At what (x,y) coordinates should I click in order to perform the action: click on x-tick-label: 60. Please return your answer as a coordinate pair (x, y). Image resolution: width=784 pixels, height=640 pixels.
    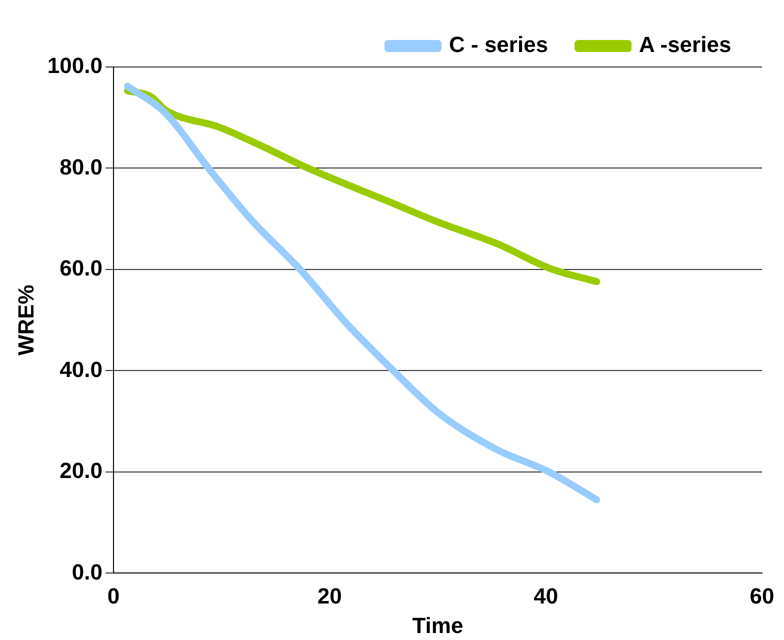
    Looking at the image, I should click on (762, 595).